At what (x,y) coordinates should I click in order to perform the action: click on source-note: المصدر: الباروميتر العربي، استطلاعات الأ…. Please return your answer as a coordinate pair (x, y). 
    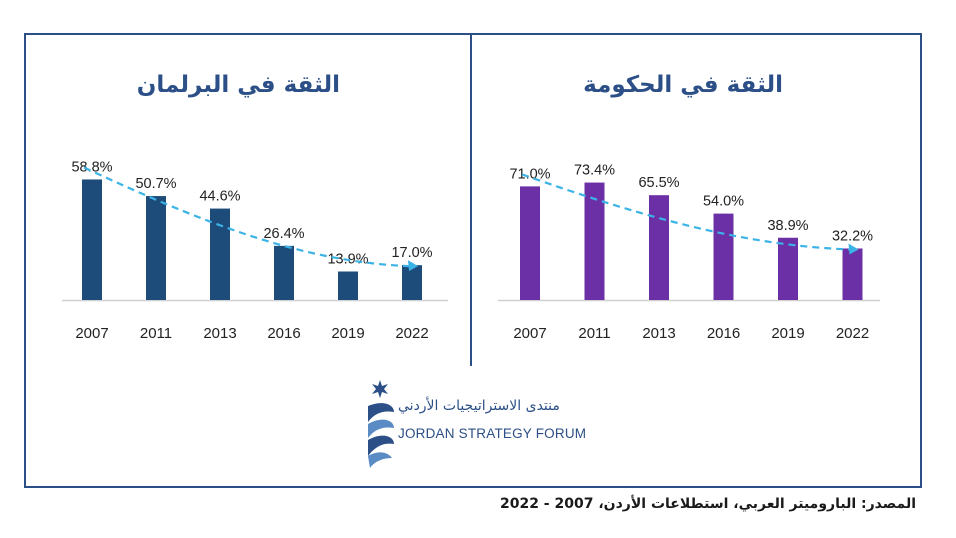
    Looking at the image, I should click on (707, 504).